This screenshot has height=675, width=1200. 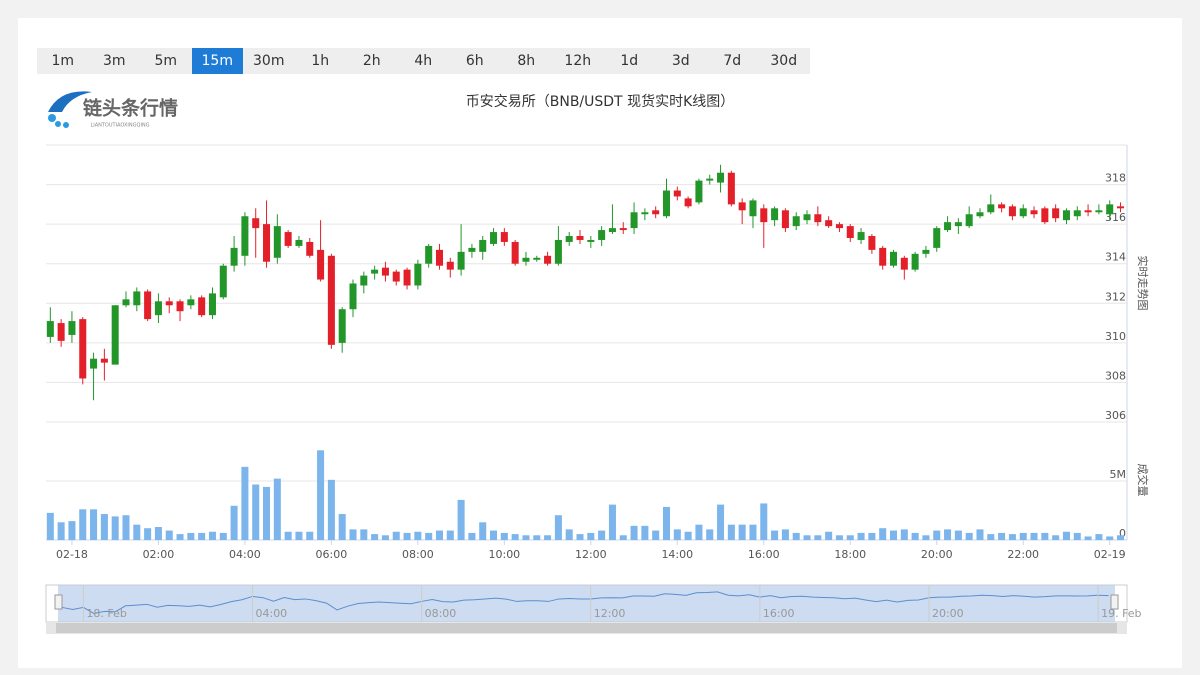 What do you see at coordinates (217, 61) in the screenshot?
I see `interval-button: 15m` at bounding box center [217, 61].